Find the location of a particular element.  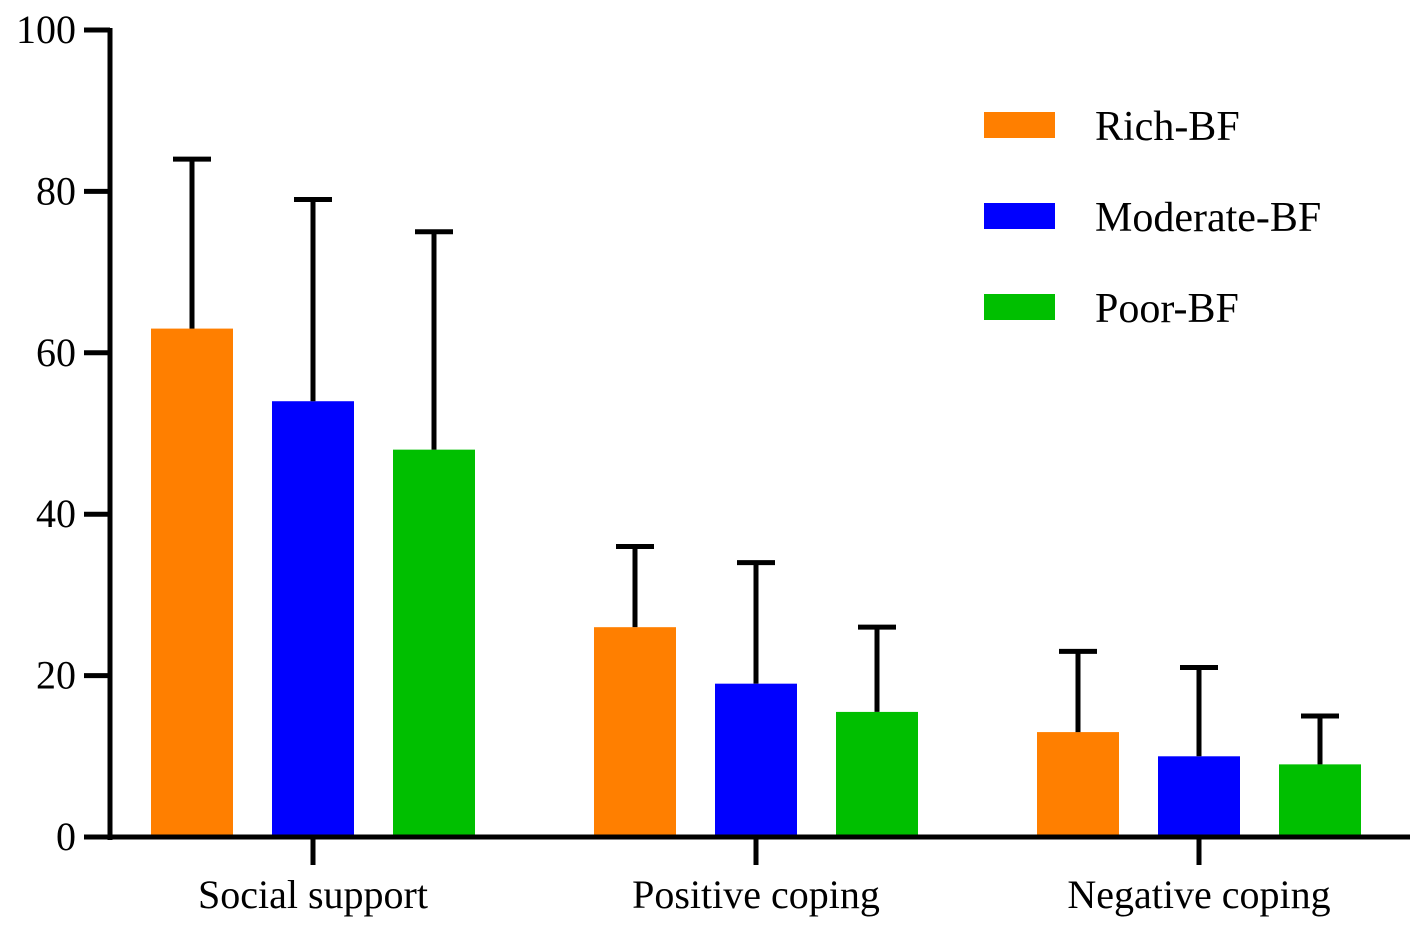

y-tick-label-20: 20 is located at coordinates (56, 675).